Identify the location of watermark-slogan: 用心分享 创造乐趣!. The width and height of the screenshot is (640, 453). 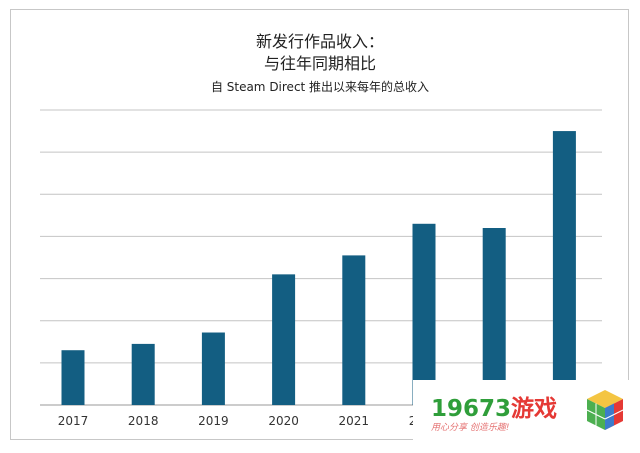
(470, 428).